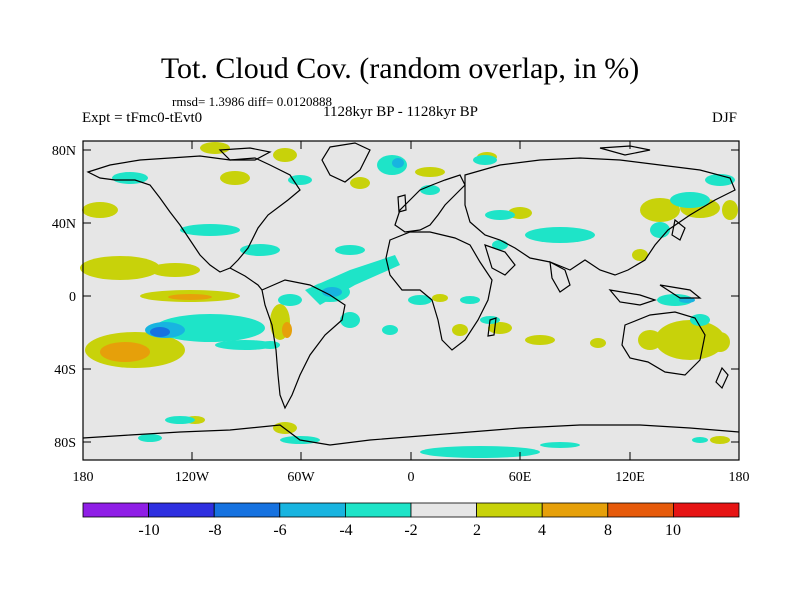 The height and width of the screenshot is (600, 800). Describe the element at coordinates (630, 477) in the screenshot. I see `lon-label-120e: 120E` at that location.